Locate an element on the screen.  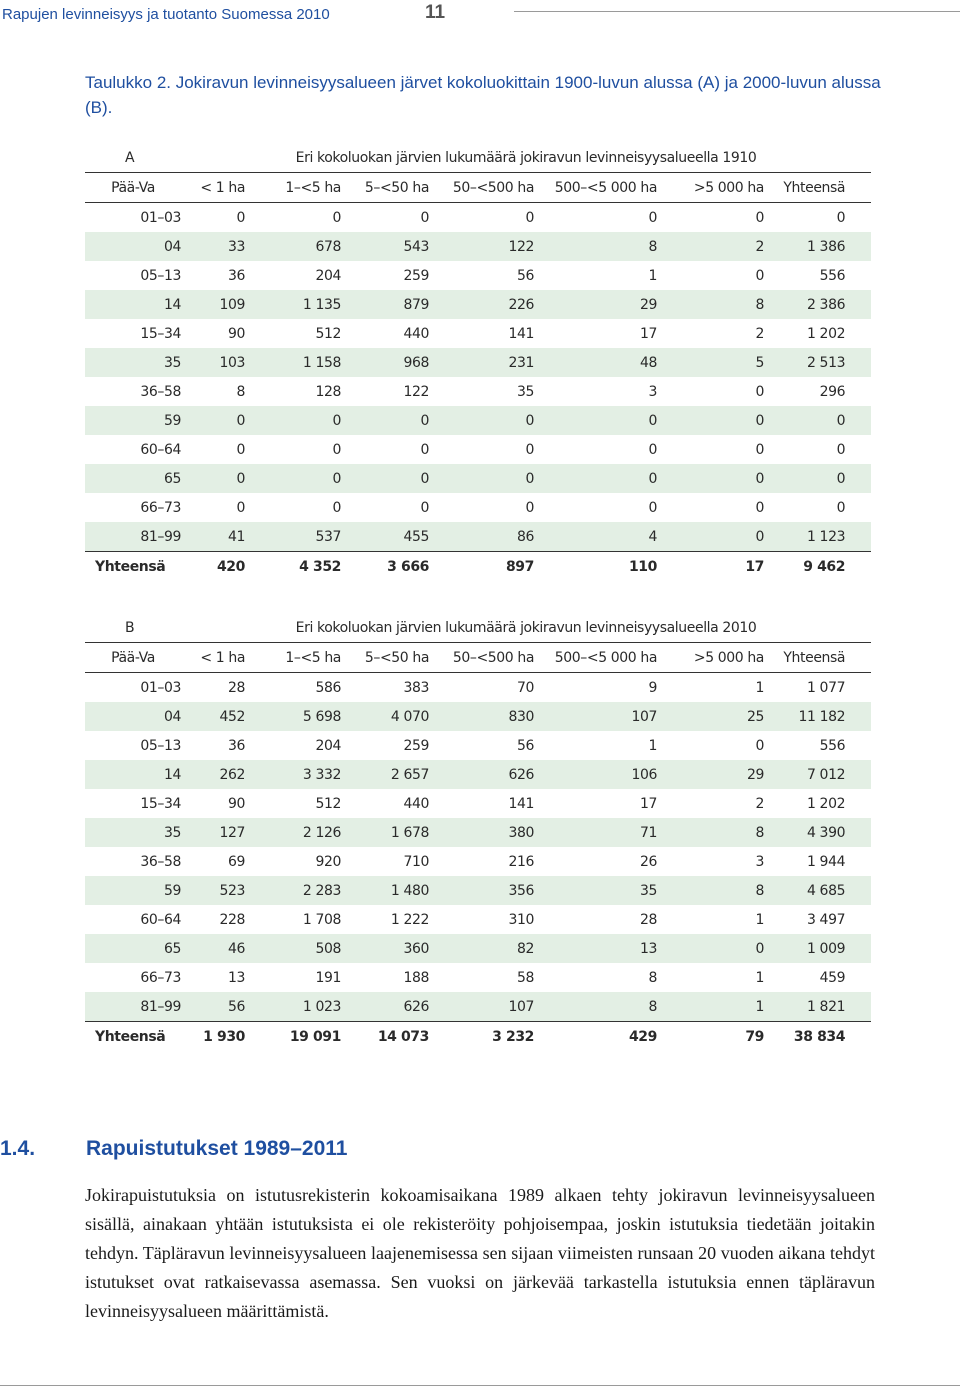
column-header: < 1 ha is located at coordinates (213, 187).